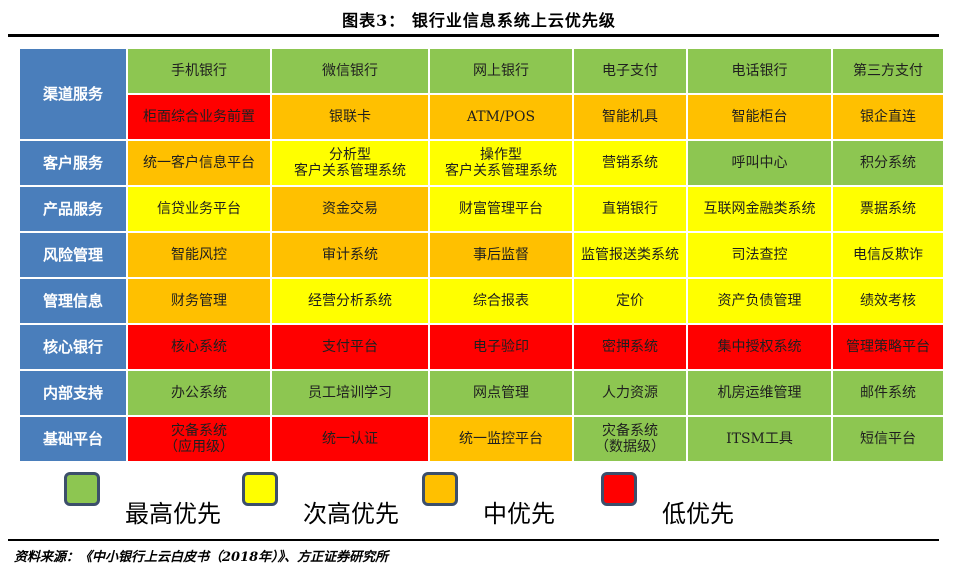  What do you see at coordinates (350, 393) in the screenshot?
I see `system-cell: 员工培训学习` at bounding box center [350, 393].